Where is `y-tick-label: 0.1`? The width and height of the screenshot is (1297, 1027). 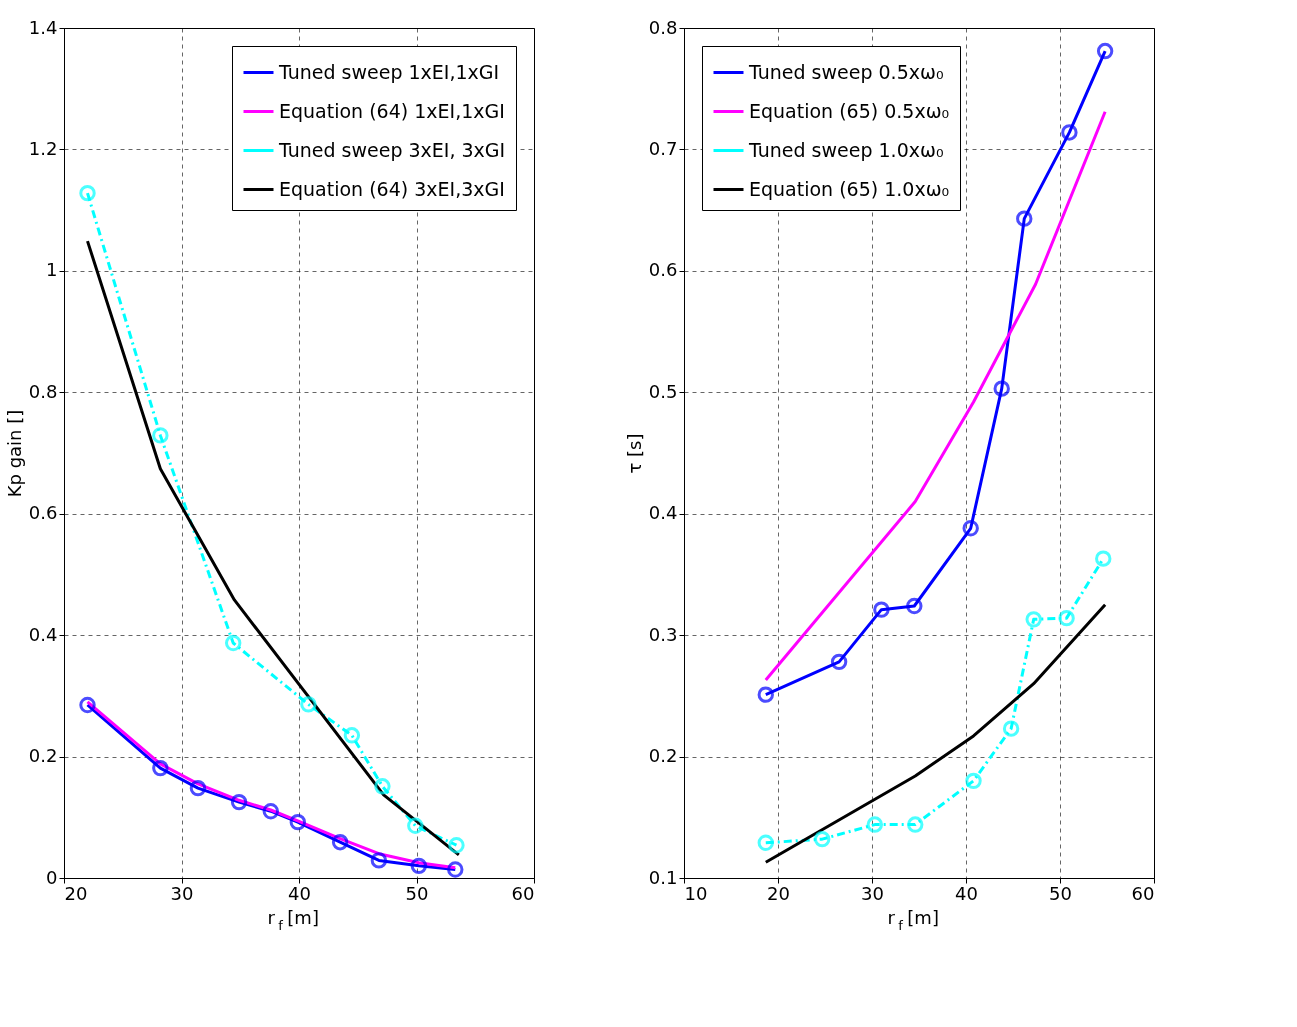 y-tick-label: 0.1 is located at coordinates (663, 877).